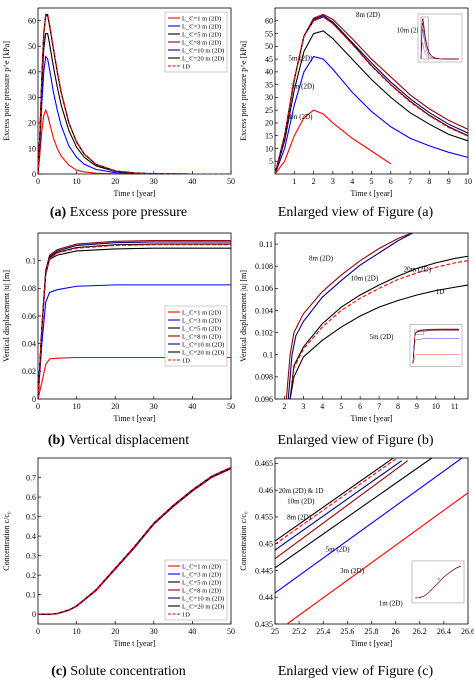 Image resolution: width=474 pixels, height=686 pixels. I want to click on caption-text: Solute concentration, so click(126, 671).